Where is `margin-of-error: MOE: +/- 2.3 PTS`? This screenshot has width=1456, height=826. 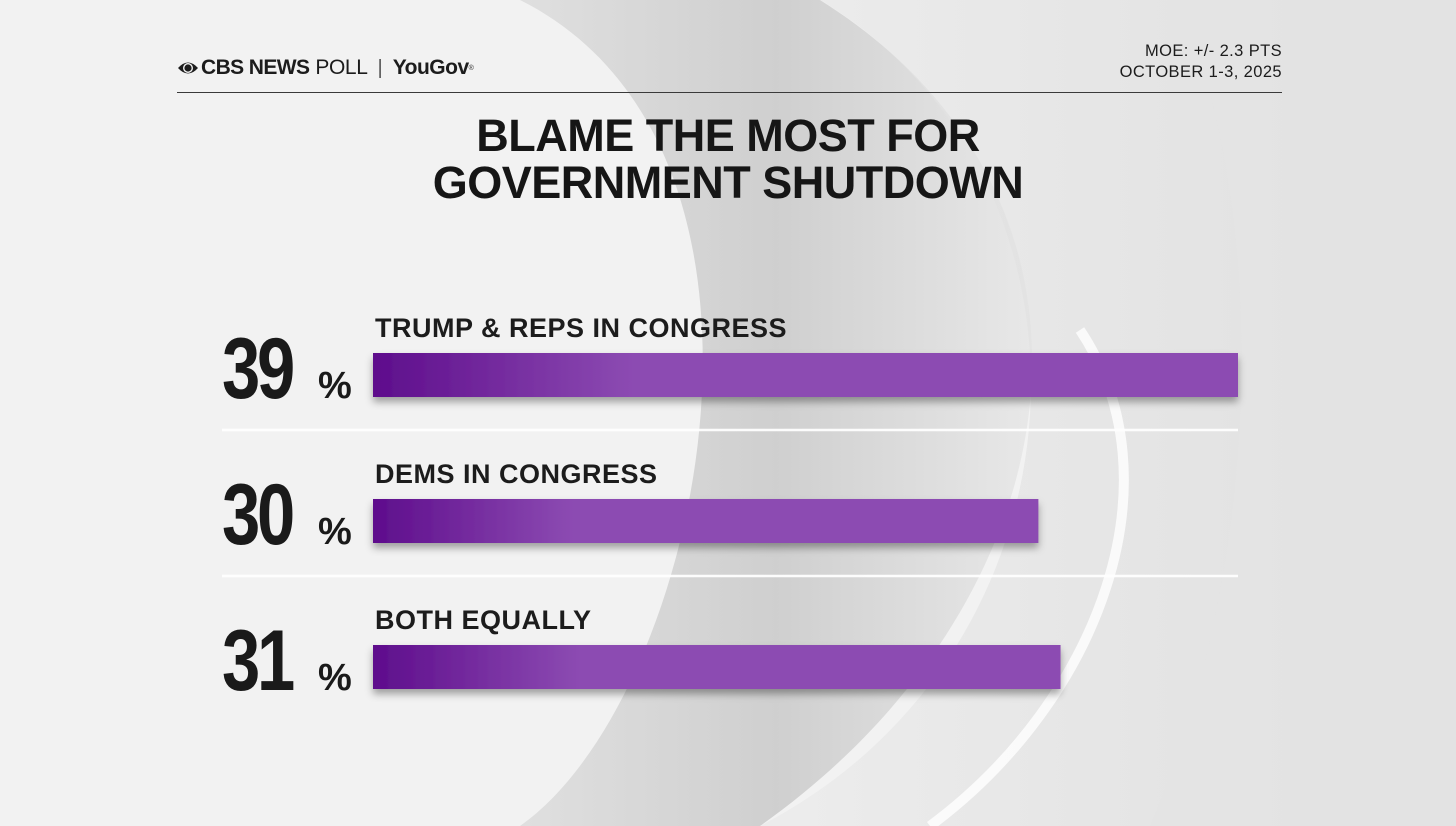
margin-of-error: MOE: +/- 2.3 PTS is located at coordinates (1213, 51).